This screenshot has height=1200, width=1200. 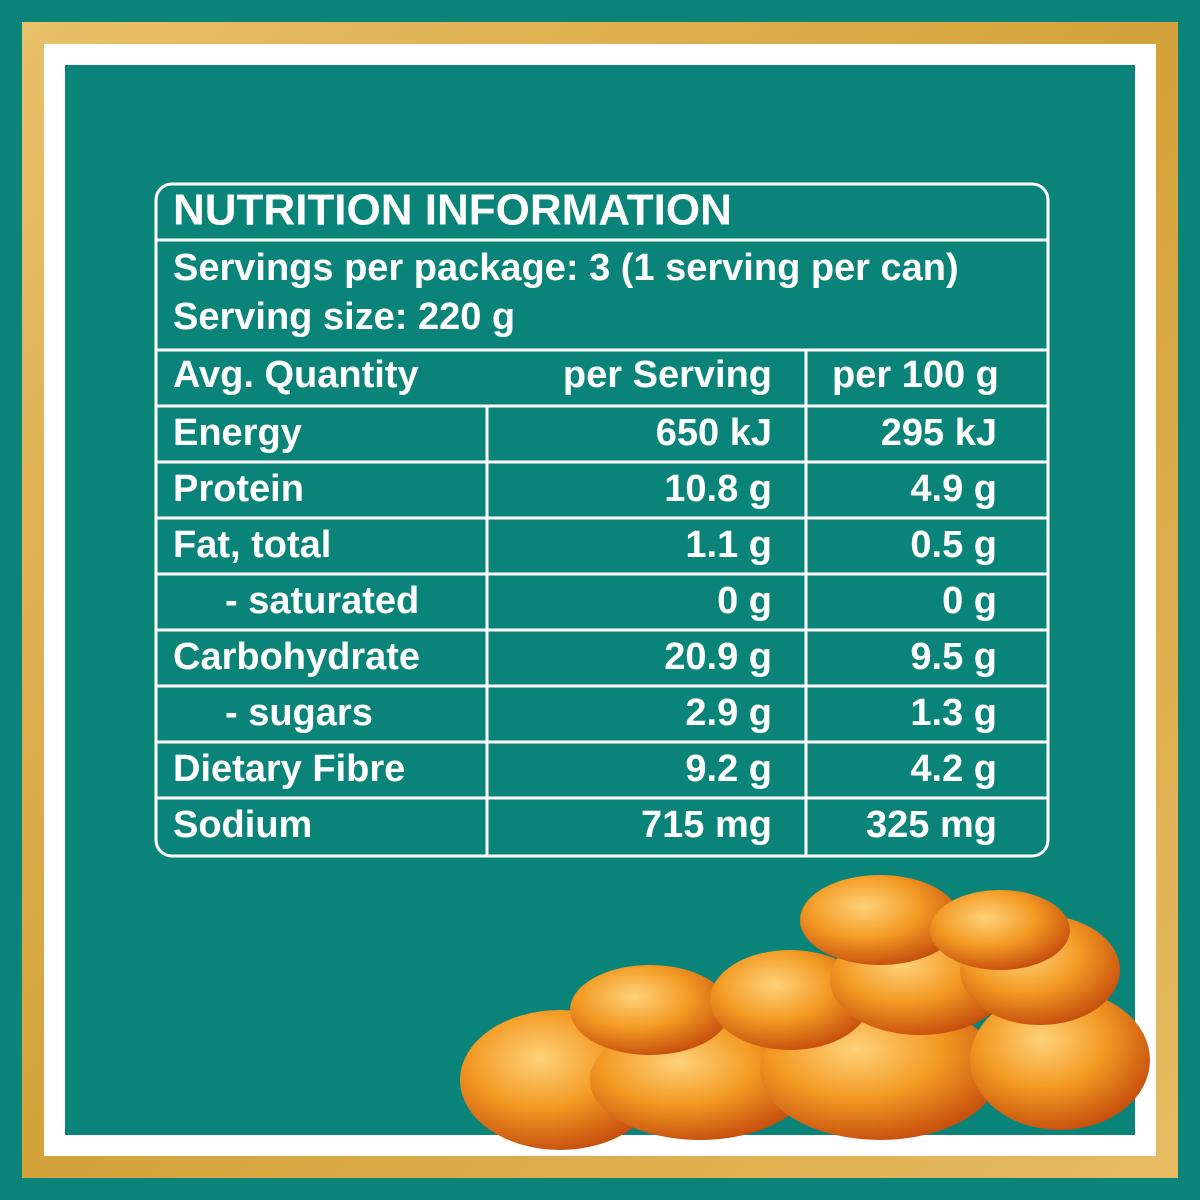 What do you see at coordinates (344, 317) in the screenshot?
I see `serving-size: Serving size: 220 g` at bounding box center [344, 317].